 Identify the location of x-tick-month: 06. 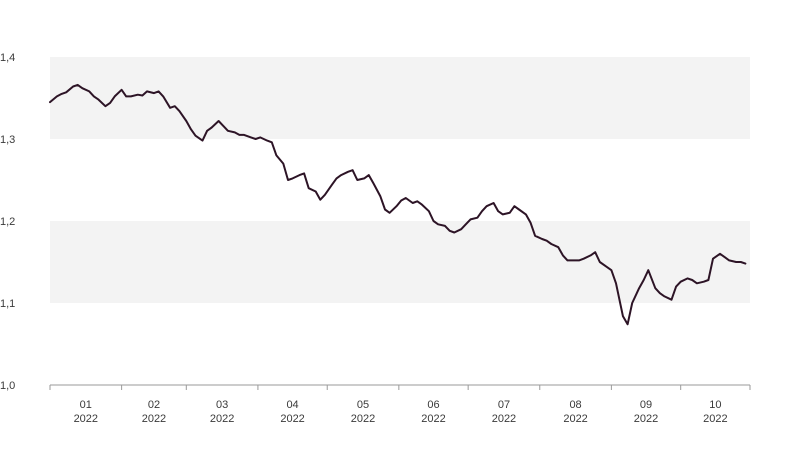
(433, 405).